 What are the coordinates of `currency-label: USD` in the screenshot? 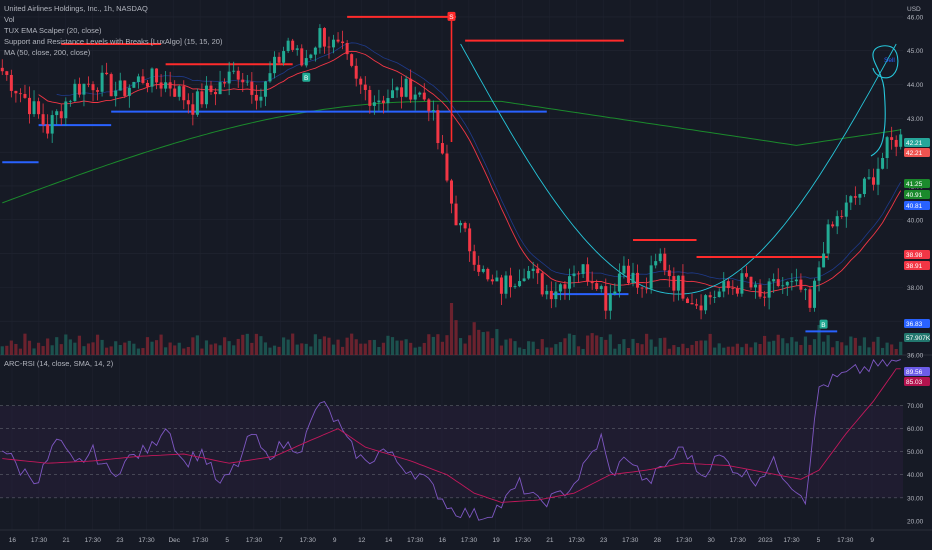 It's located at (914, 9).